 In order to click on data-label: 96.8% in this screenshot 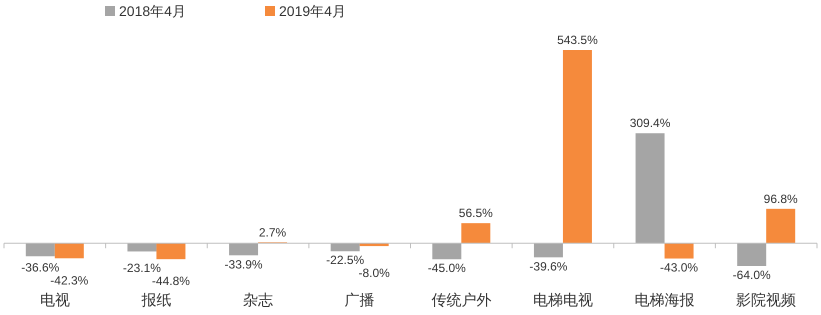, I will do `click(781, 199)`.